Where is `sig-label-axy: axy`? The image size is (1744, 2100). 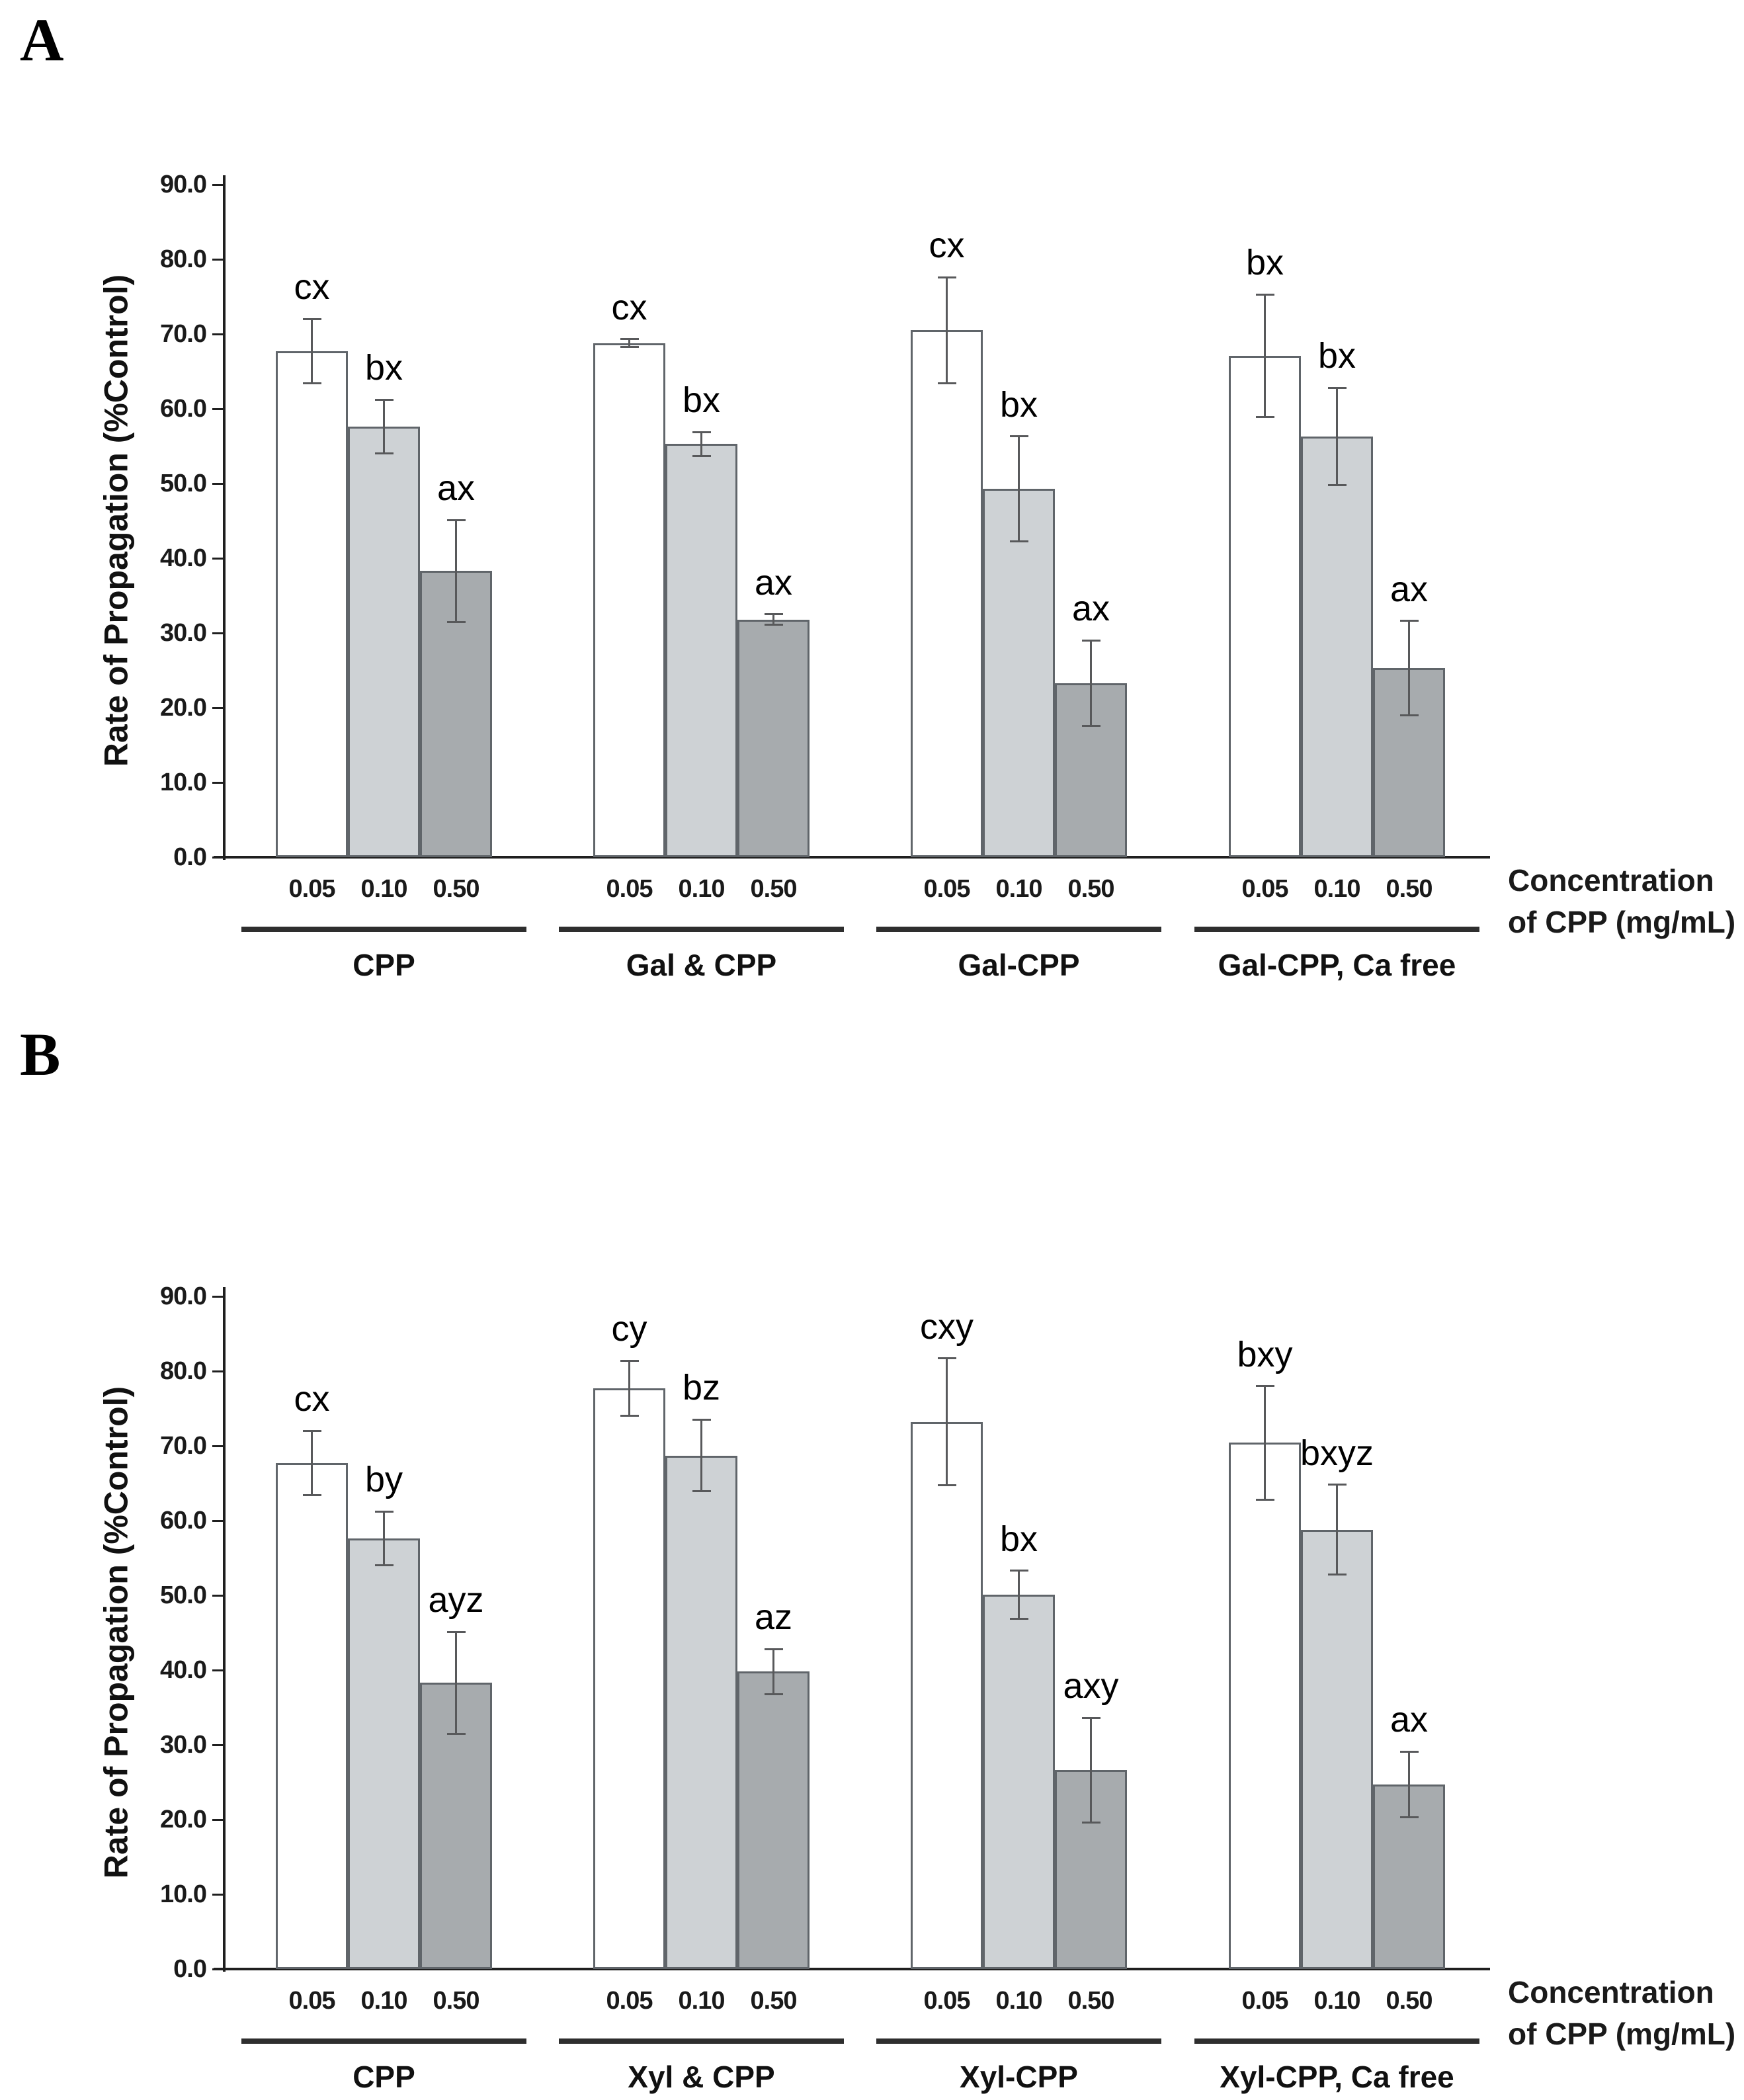
sig-label-axy: axy is located at coordinates (1091, 1686).